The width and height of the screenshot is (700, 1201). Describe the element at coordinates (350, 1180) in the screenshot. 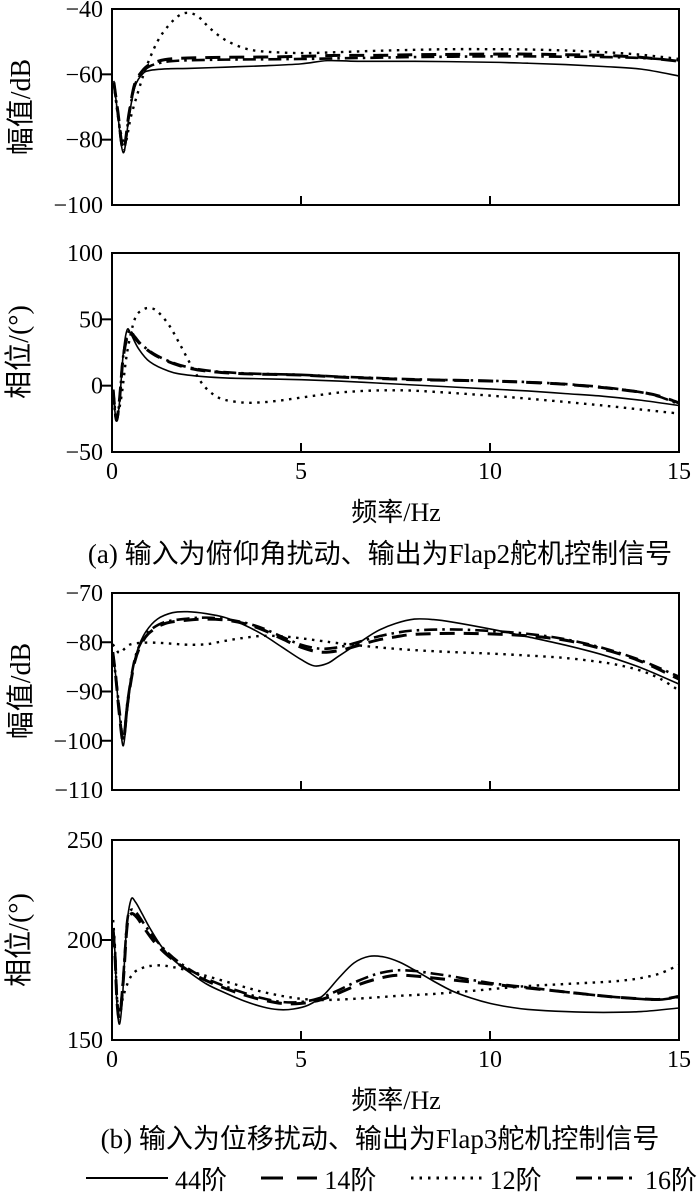

I see `legend-label: 14阶` at that location.